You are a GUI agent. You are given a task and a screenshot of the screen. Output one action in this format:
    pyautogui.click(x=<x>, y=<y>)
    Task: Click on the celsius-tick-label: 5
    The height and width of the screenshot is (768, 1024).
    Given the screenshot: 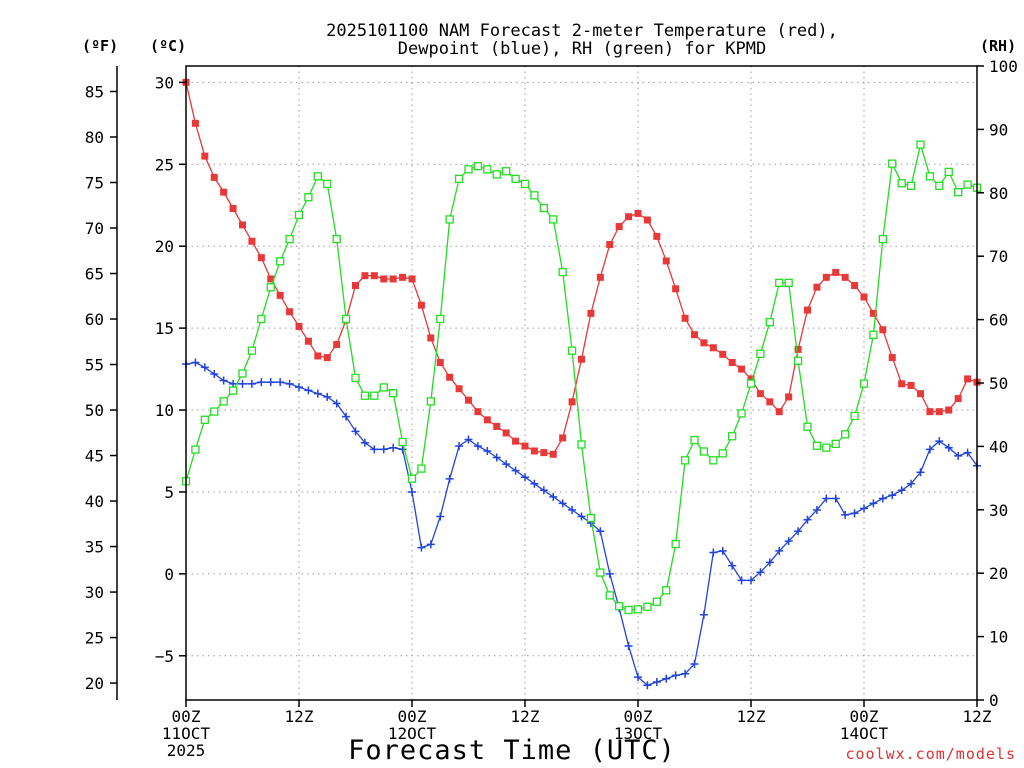 What is the action you would take?
    pyautogui.click(x=169, y=492)
    